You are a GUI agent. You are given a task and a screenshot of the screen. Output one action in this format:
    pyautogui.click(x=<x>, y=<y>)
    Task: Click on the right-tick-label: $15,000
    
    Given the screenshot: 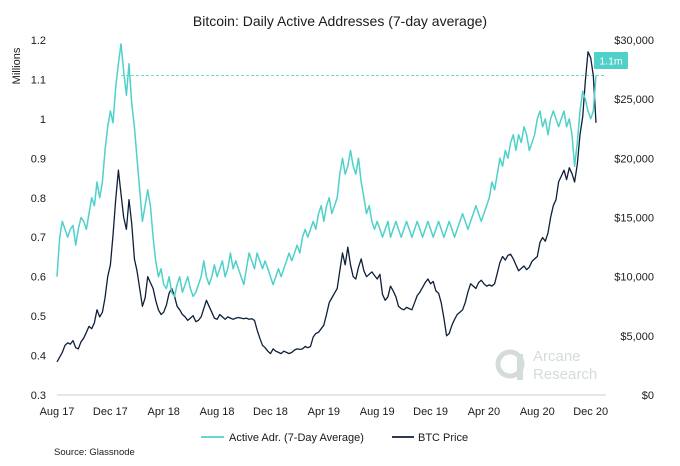 What is the action you would take?
    pyautogui.click(x=634, y=219)
    